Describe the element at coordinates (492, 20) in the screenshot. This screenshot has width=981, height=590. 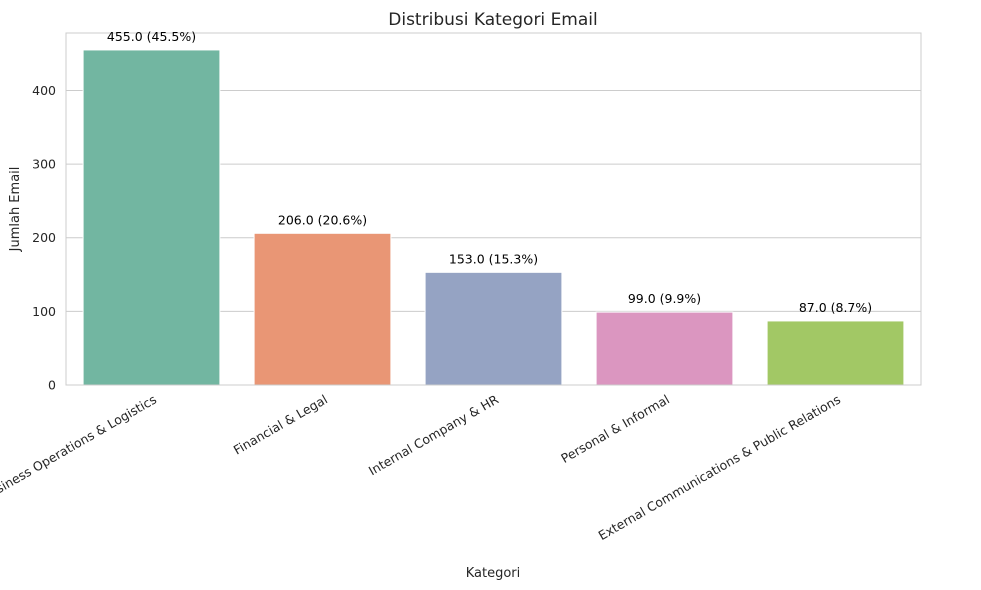
I see `chart-title: Distribusi Kategori Email` at that location.